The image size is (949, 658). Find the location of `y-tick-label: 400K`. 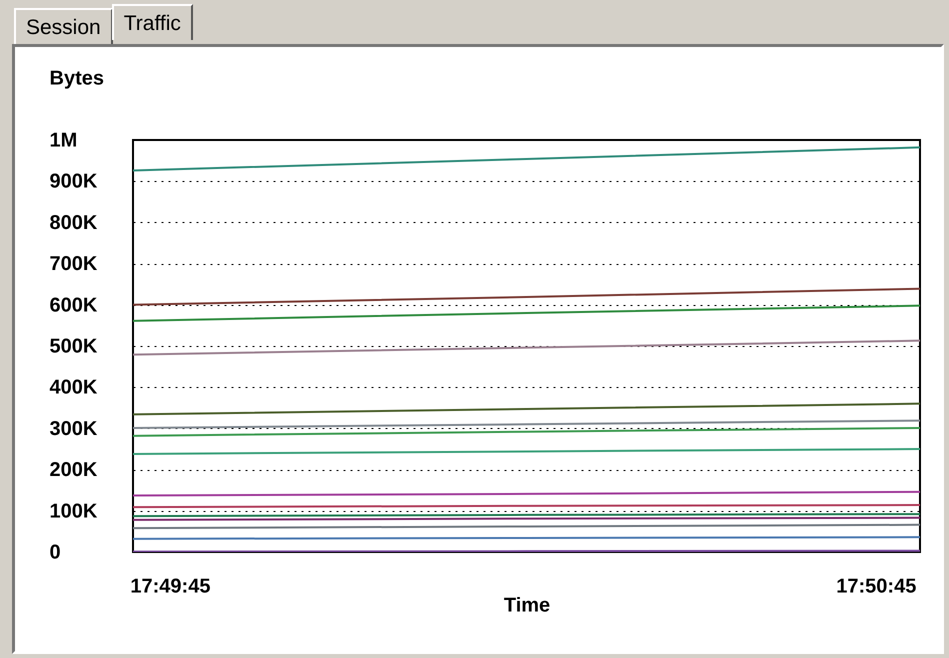

y-tick-label: 400K is located at coordinates (74, 387).